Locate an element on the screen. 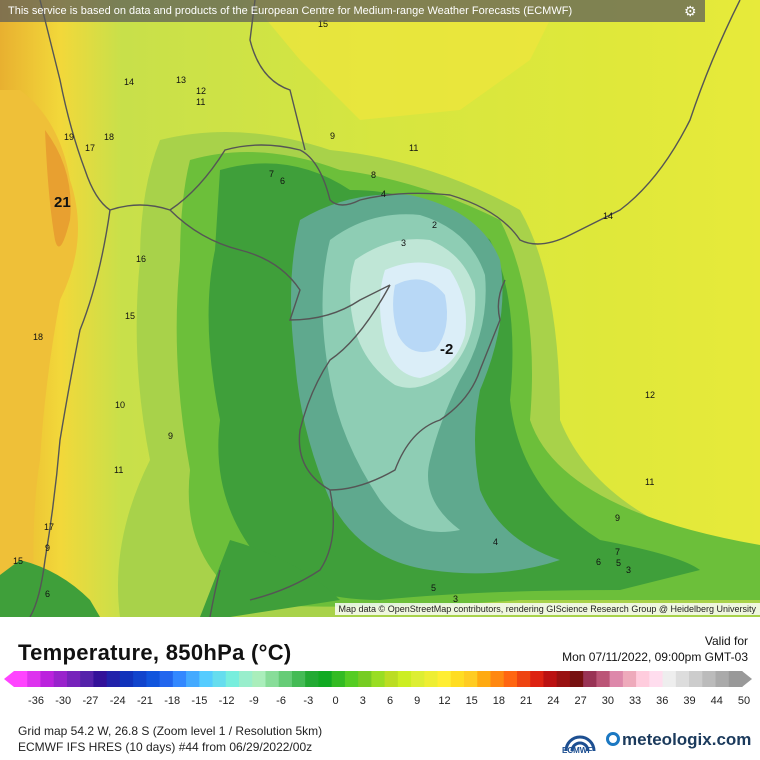 Image resolution: width=760 pixels, height=760 pixels. ecmwf-label: ECMWF is located at coordinates (577, 750).